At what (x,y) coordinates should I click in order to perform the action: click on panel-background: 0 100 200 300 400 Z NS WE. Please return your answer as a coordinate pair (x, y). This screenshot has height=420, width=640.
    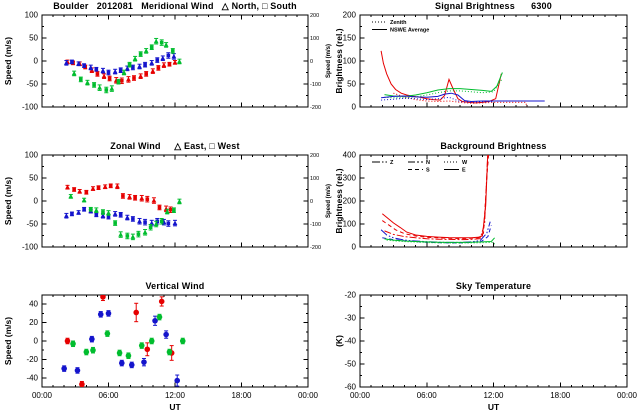
    Looking at the image, I should click on (485, 201).